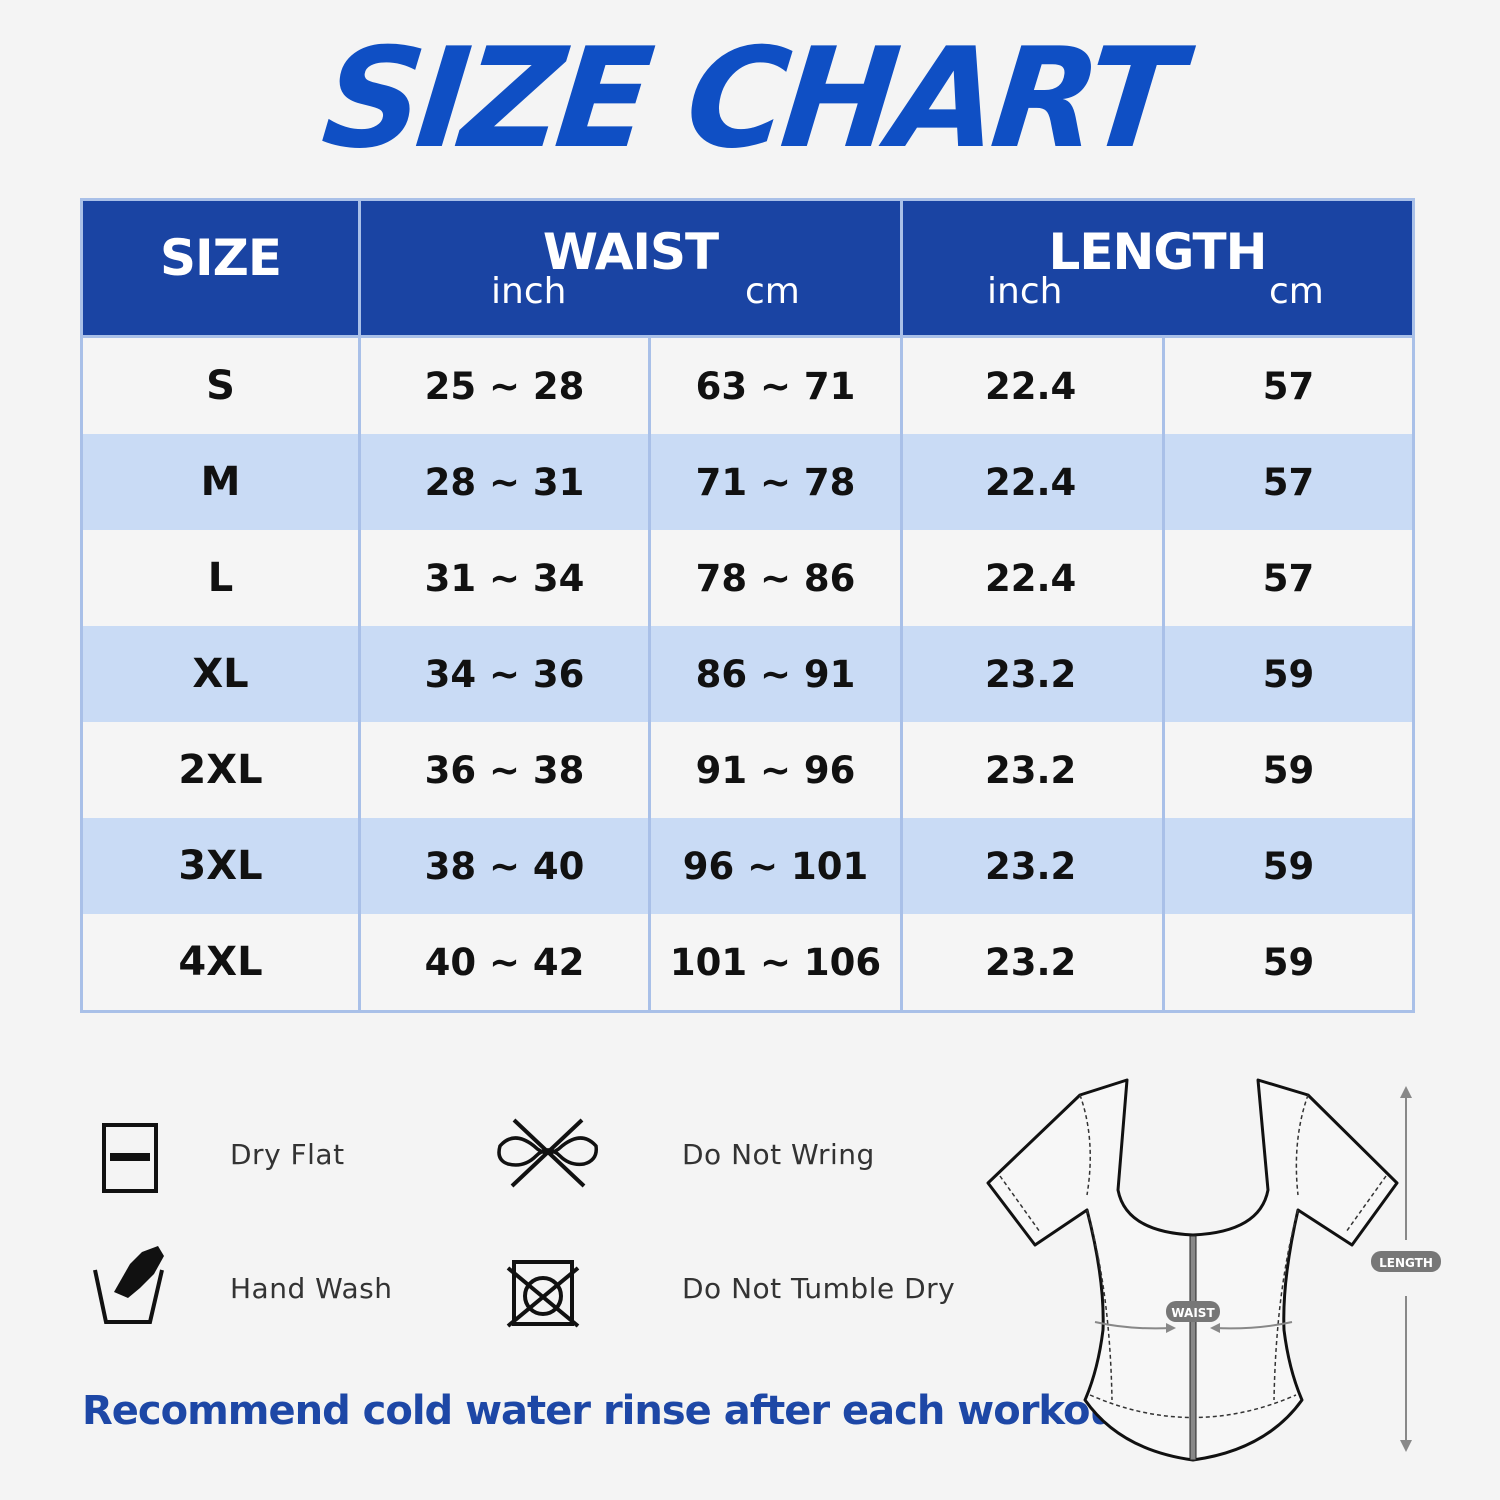 The height and width of the screenshot is (1500, 1500). I want to click on cell-waist-inch: 34 ~ 36, so click(504, 674).